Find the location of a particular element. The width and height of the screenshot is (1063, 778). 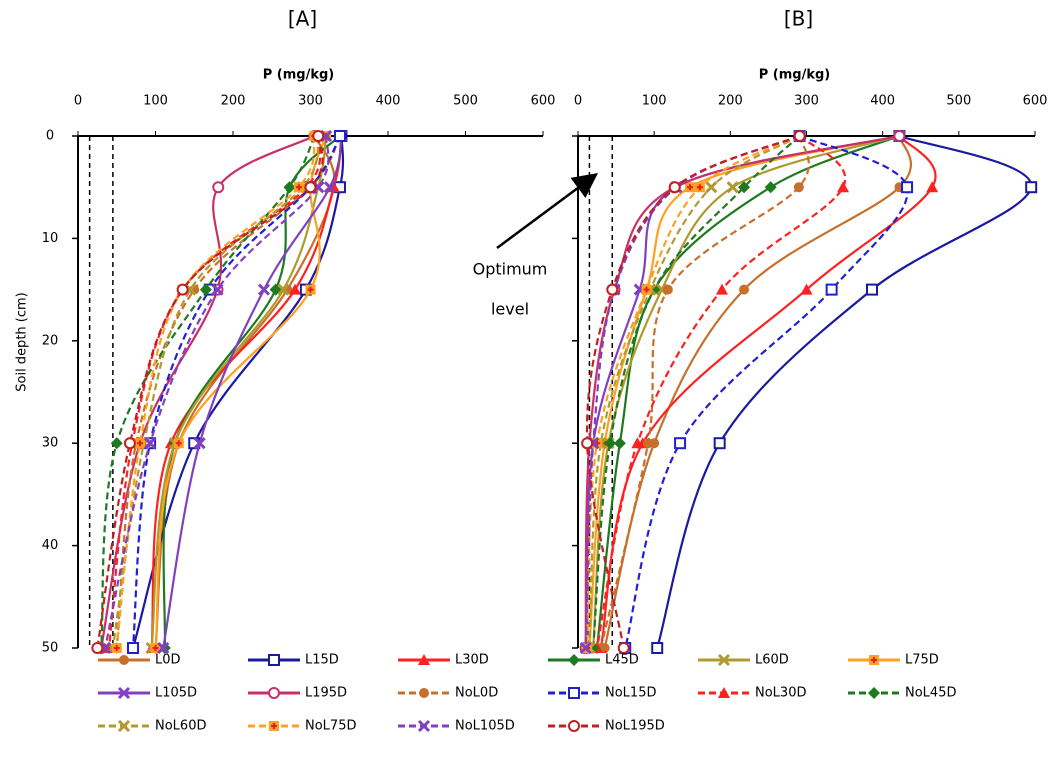

y-tick-label: 20 is located at coordinates (50, 340).